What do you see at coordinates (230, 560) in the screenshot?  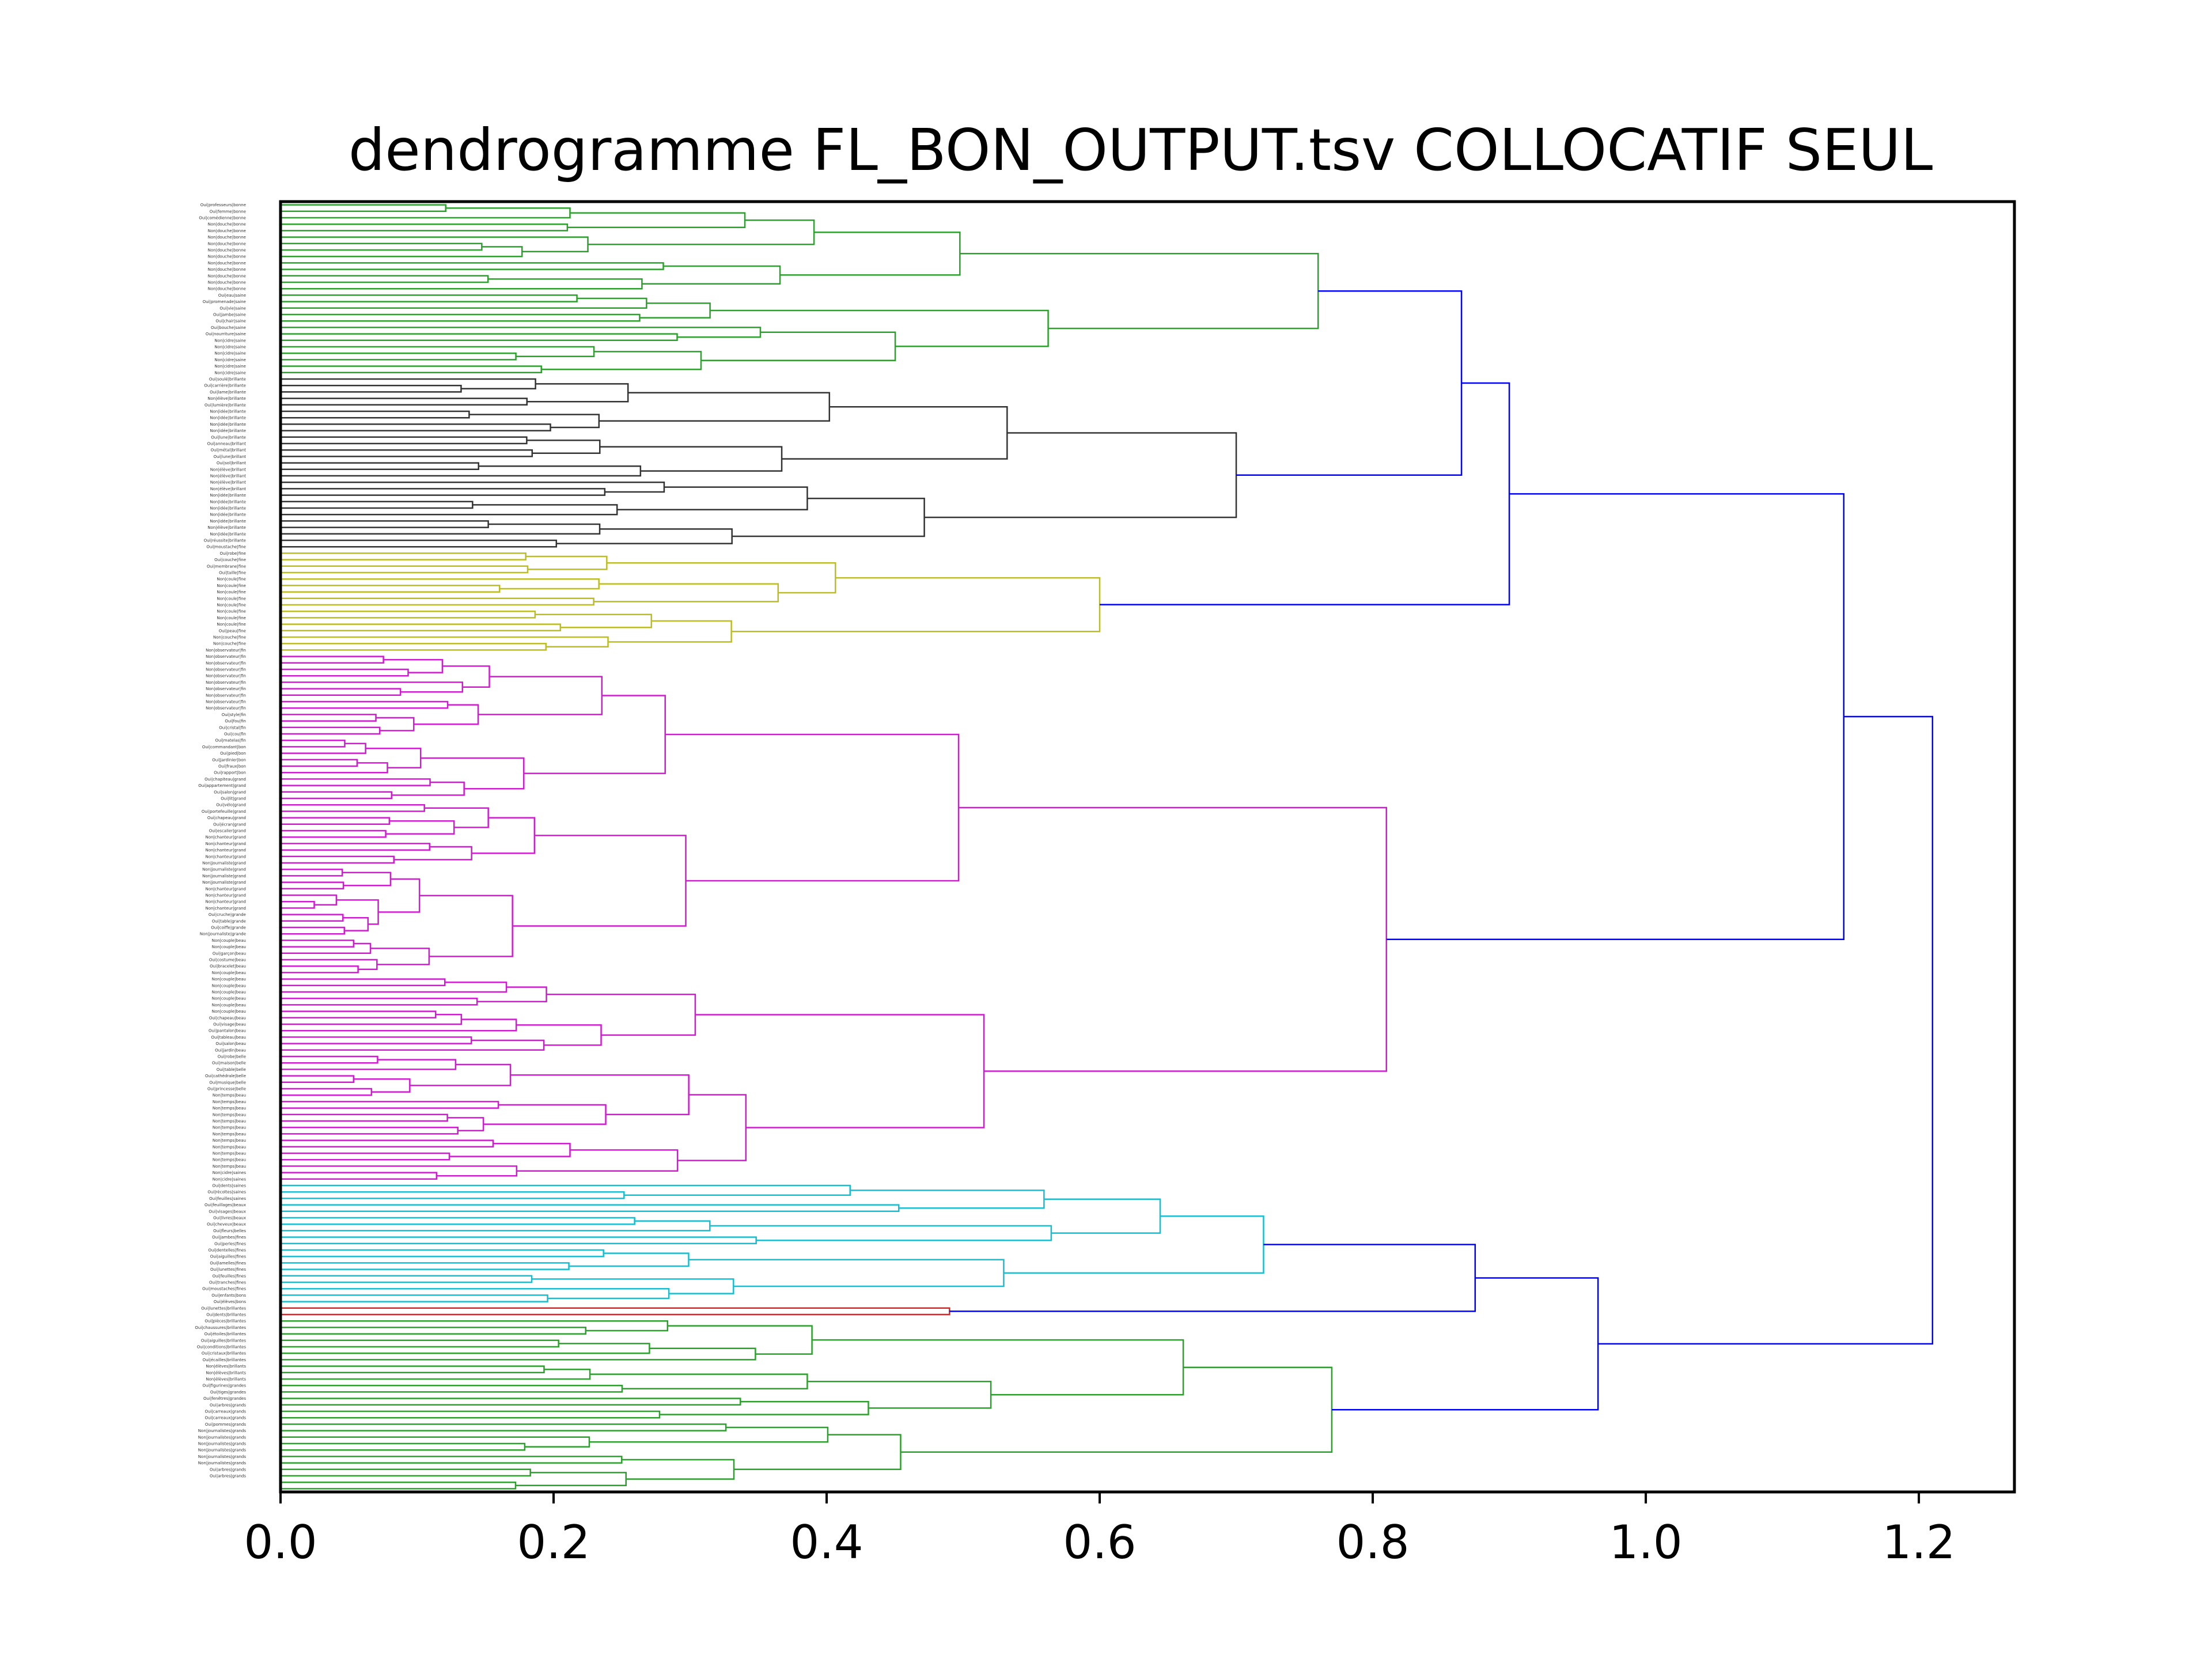 I see `leaf-label: Oui|couche|fine` at bounding box center [230, 560].